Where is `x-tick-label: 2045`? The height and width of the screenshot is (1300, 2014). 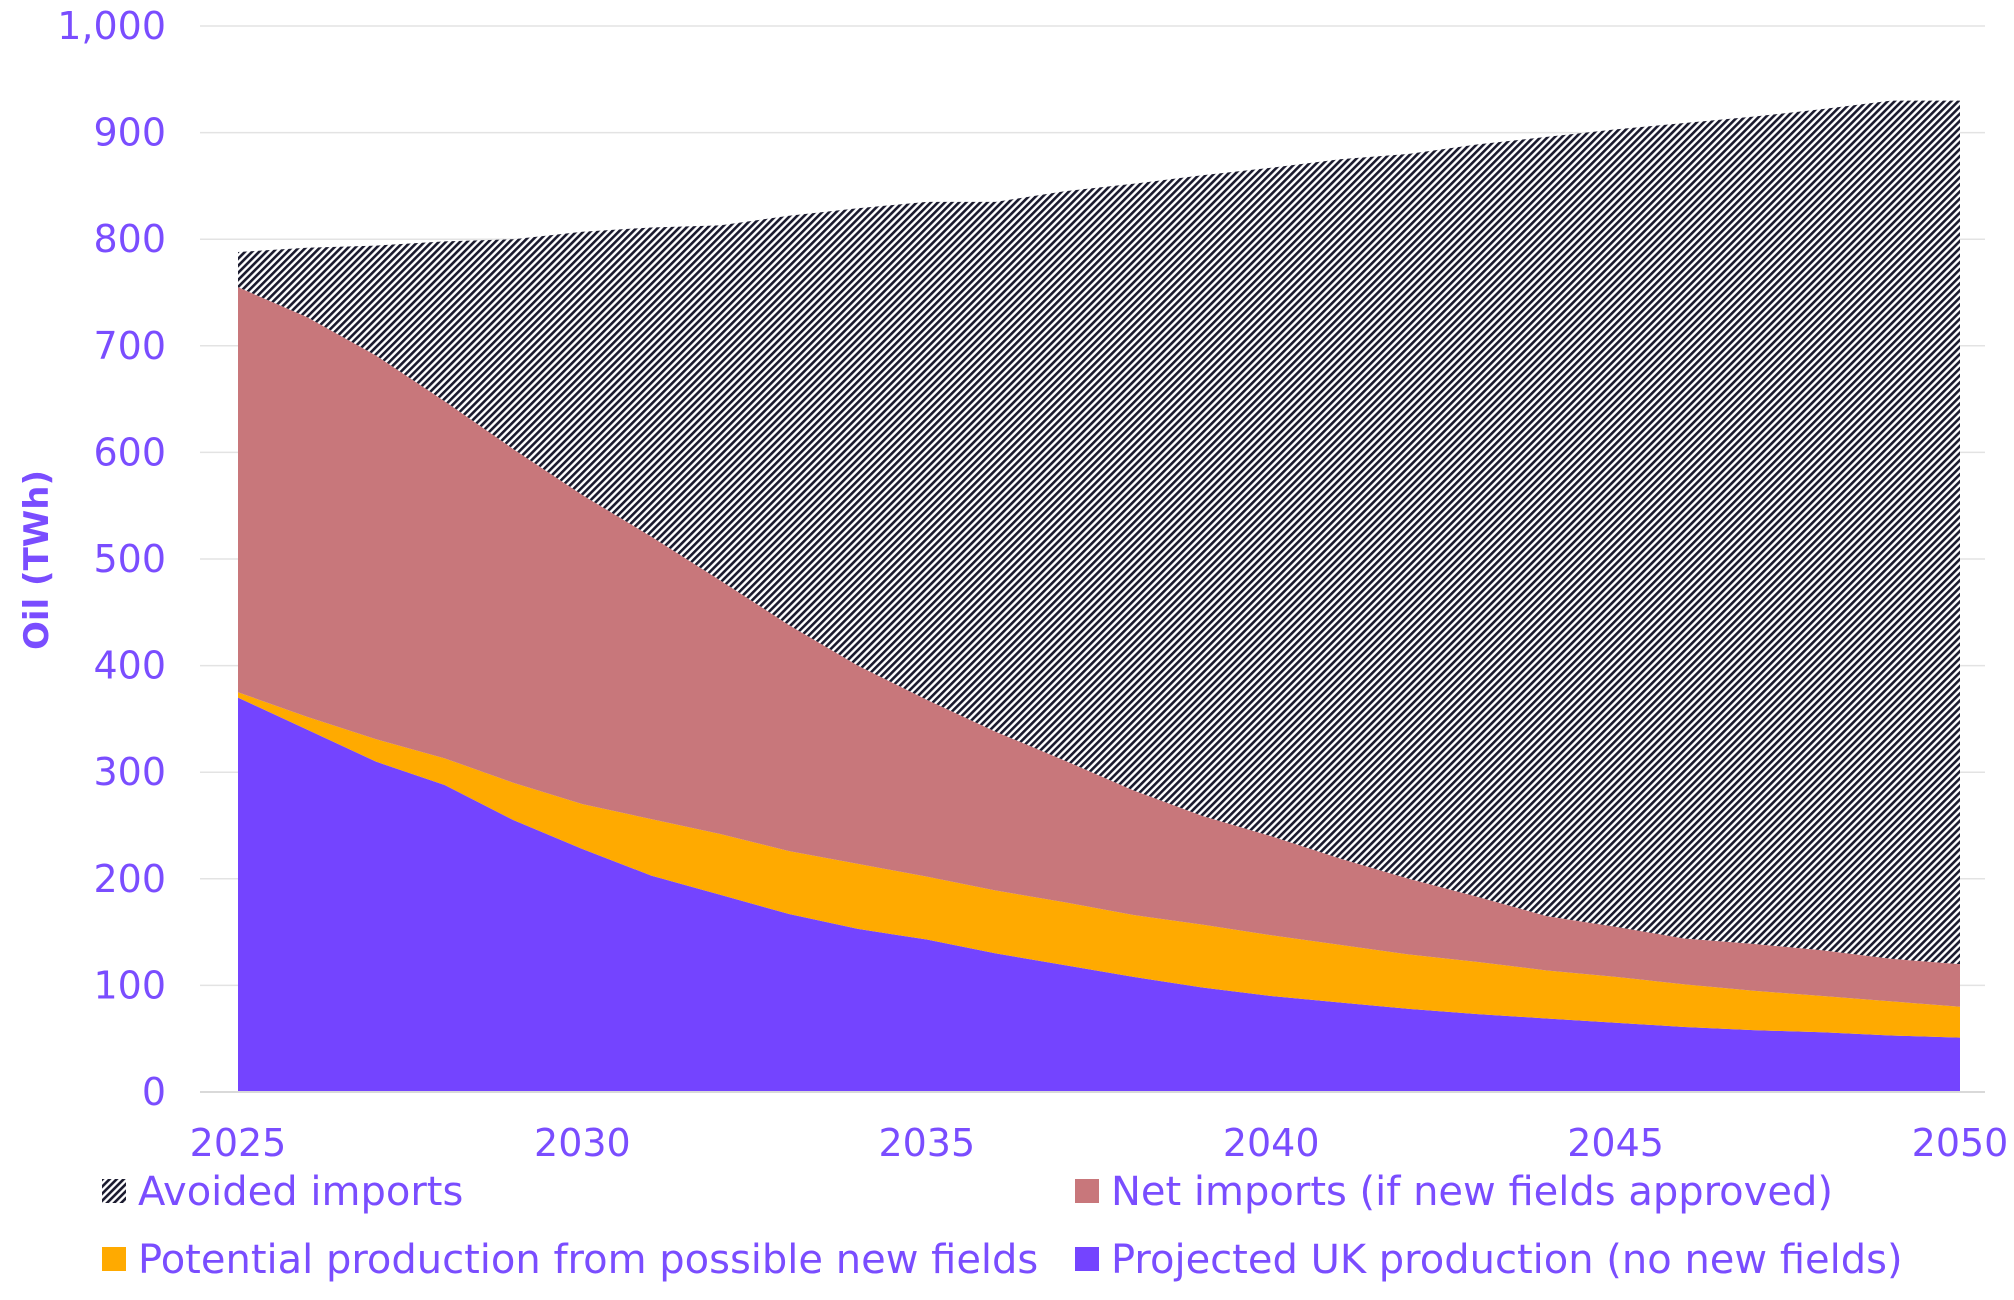 x-tick-label: 2045 is located at coordinates (1615, 1143).